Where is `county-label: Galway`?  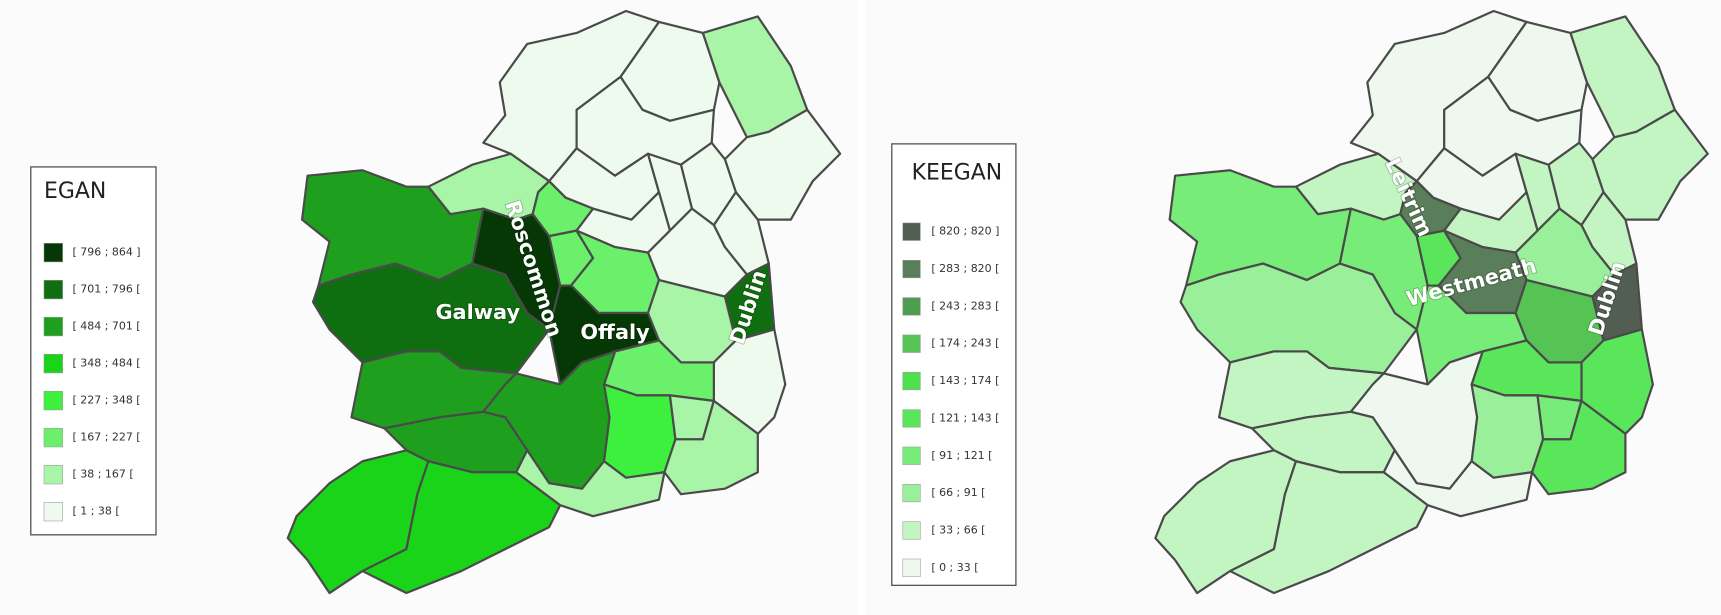 county-label: Galway is located at coordinates (477, 312).